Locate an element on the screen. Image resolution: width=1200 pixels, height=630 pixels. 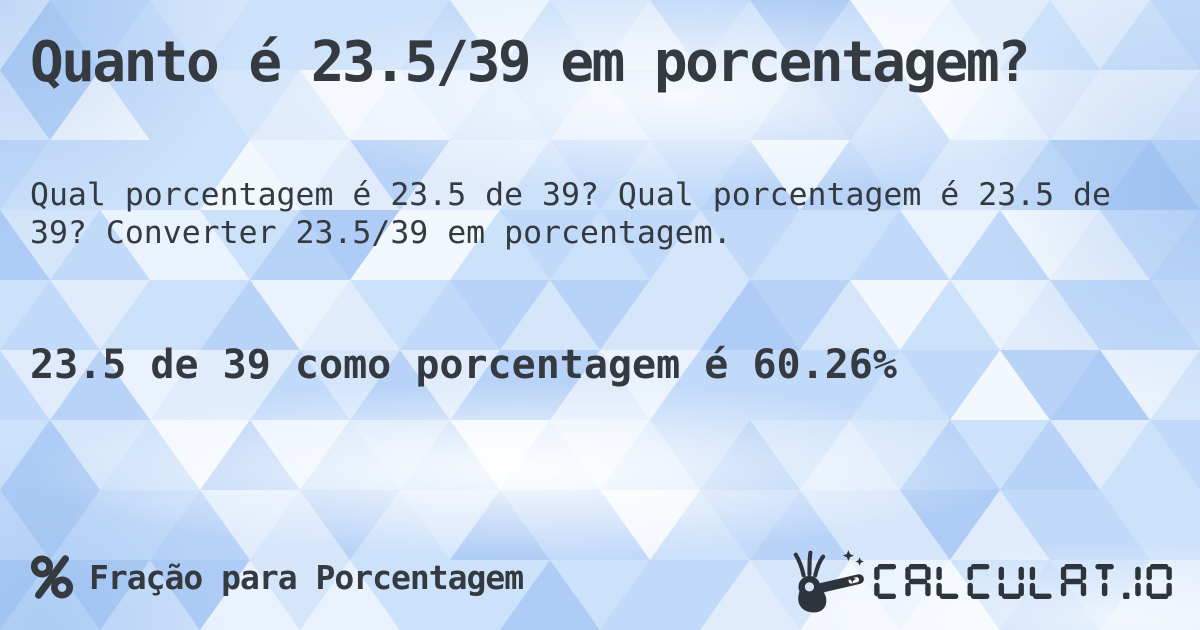
answer-text: 23.5 de 39 como porcentagem é 60.26% is located at coordinates (463, 365).